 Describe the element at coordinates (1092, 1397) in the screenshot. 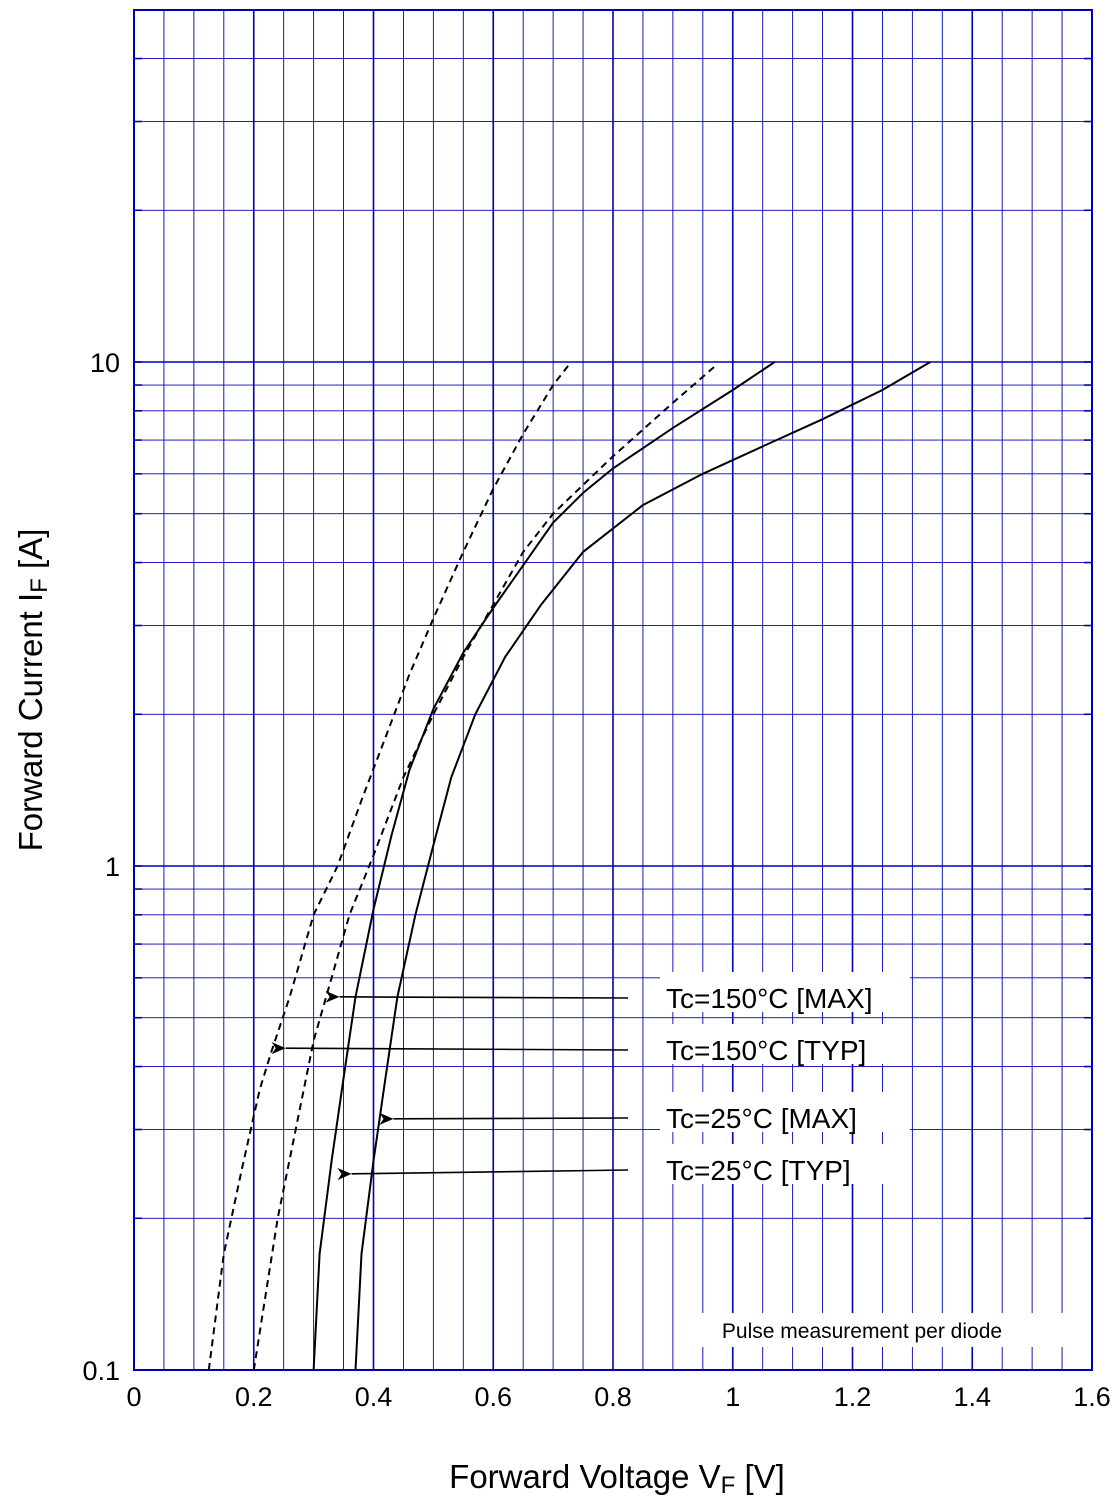

I see `x-tick-label: 1.6` at that location.